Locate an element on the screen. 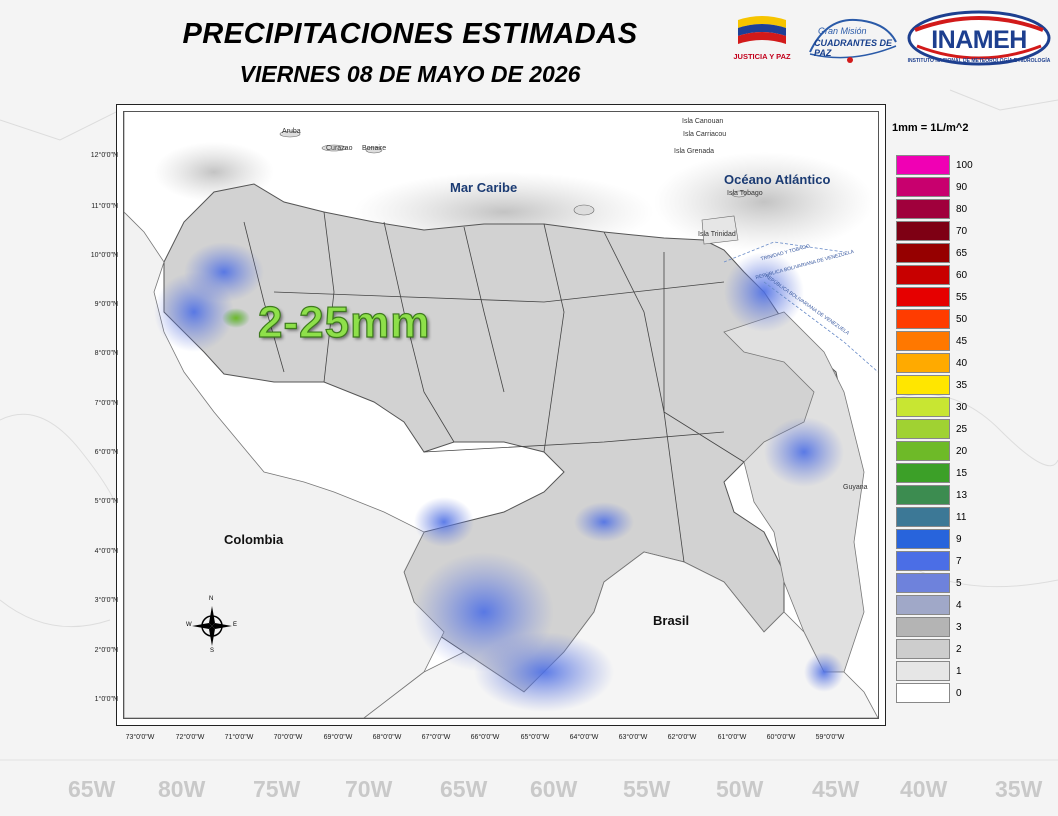 This screenshot has height=816, width=1058. legend-value: 11 is located at coordinates (961, 517).